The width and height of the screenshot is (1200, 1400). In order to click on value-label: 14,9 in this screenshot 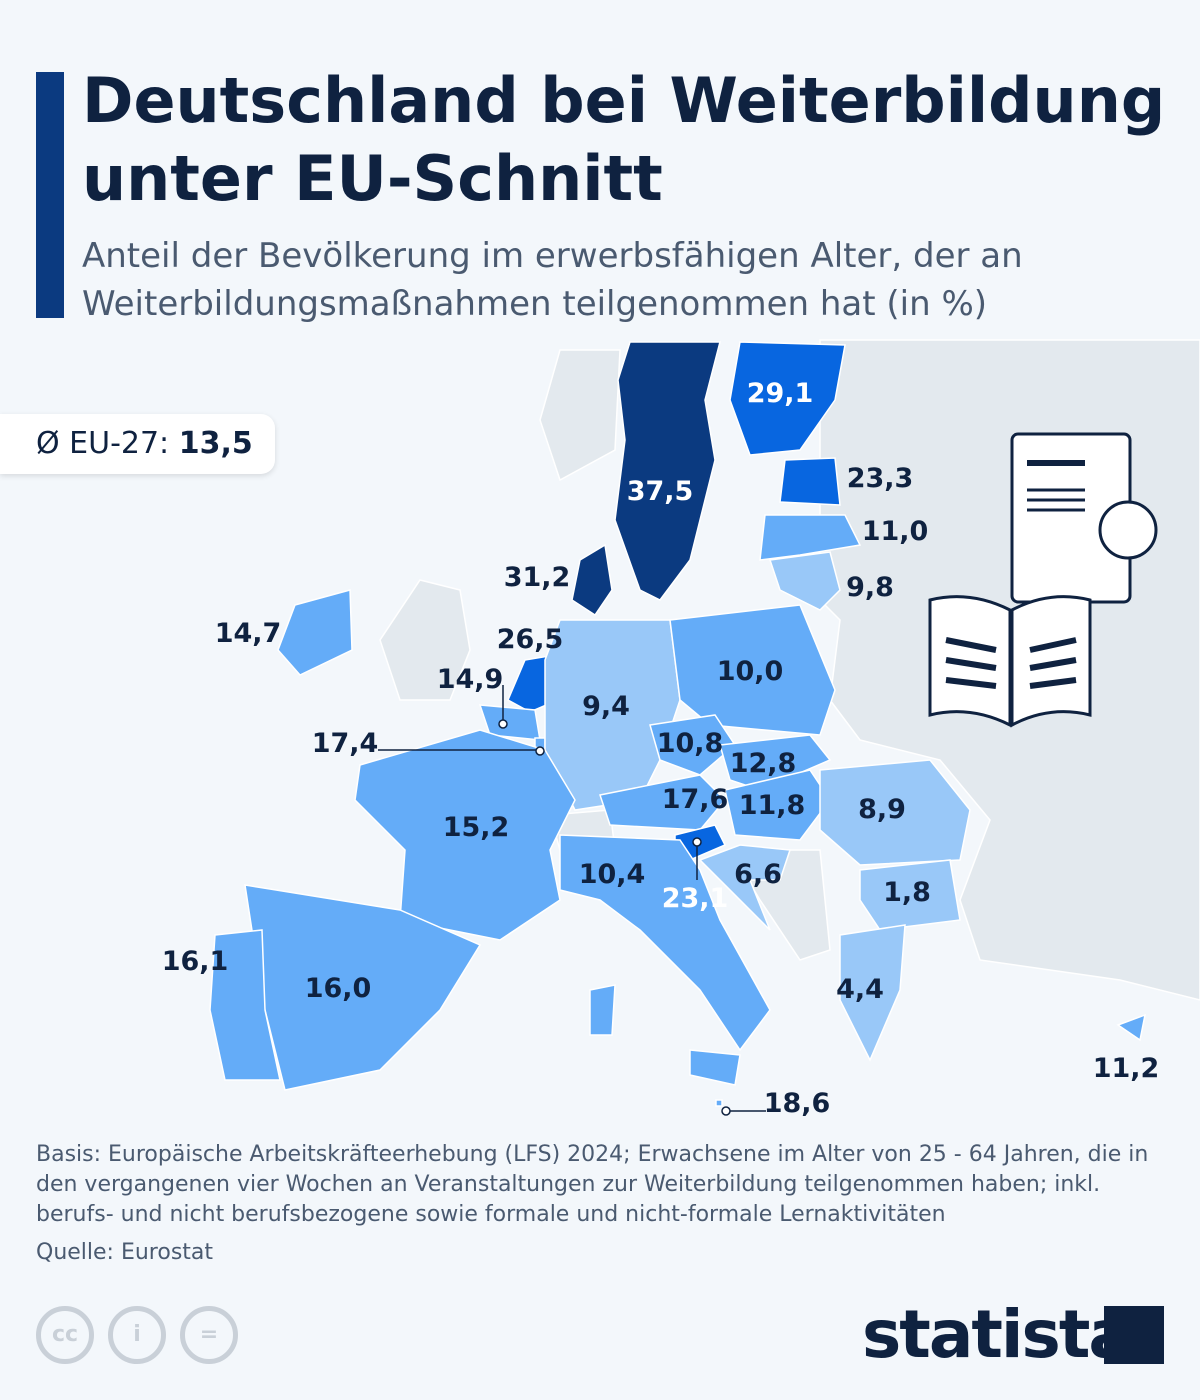, I will do `click(470, 679)`.